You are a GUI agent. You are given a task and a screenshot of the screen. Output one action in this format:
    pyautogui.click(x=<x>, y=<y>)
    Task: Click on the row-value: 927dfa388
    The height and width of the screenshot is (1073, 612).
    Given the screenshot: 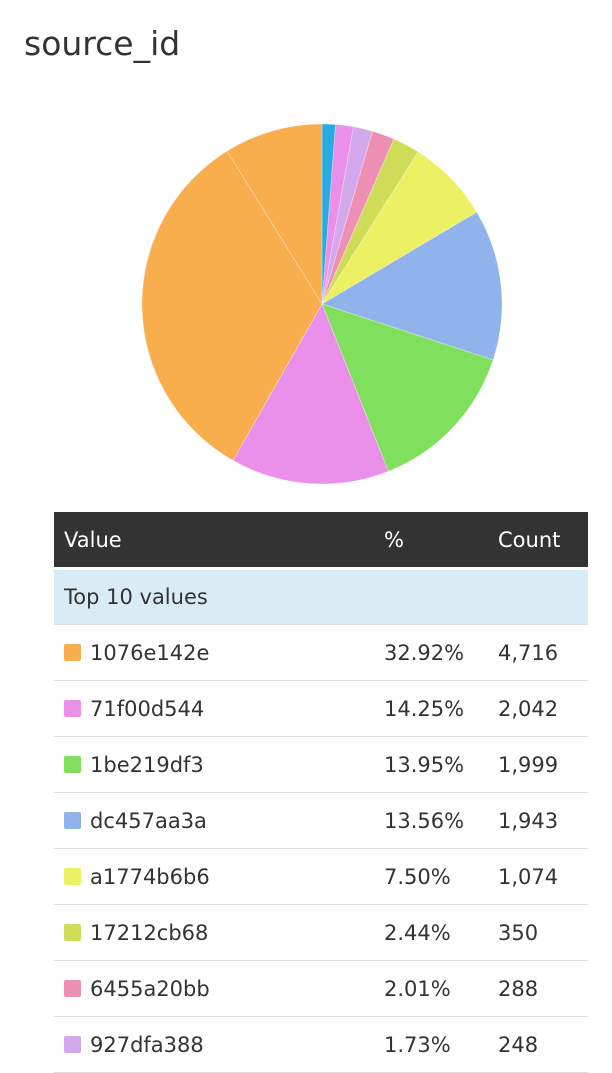 What is the action you would take?
    pyautogui.click(x=147, y=1044)
    